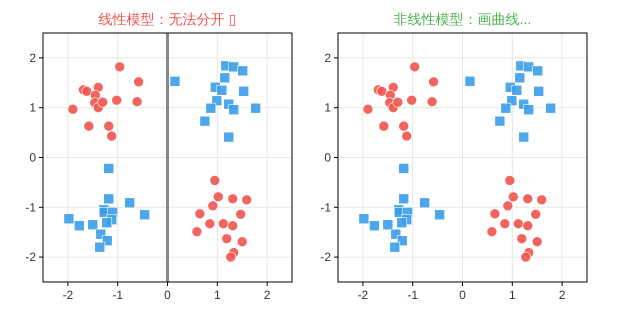 This screenshot has width=630, height=315. I want to click on chart-title: 线性模型：无法分开 ▯, so click(167, 19).